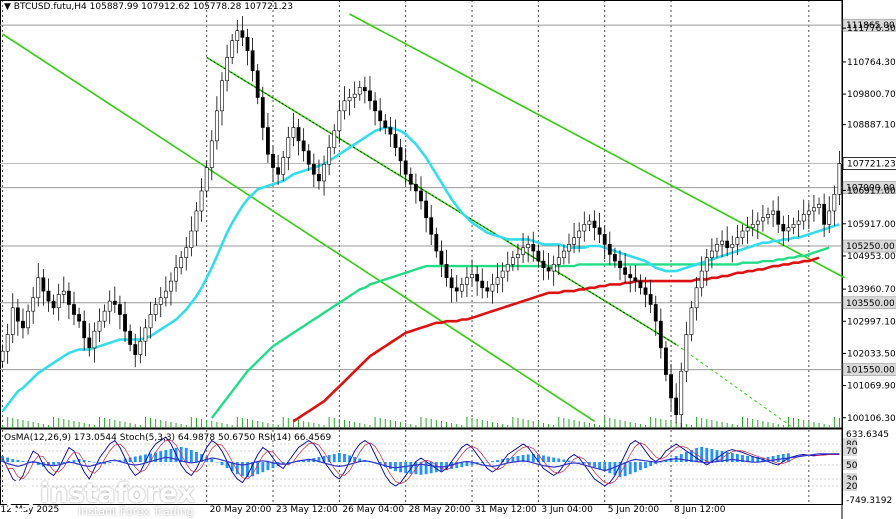 The height and width of the screenshot is (519, 896). I want to click on time-label: 12 May 2025, so click(30, 510).